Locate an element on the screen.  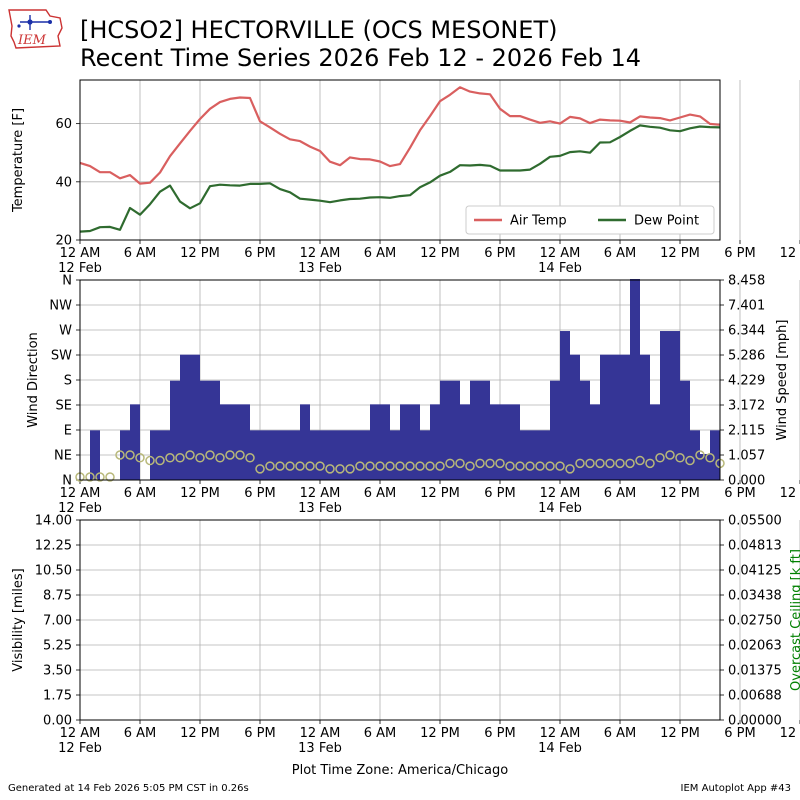
y-tick-label: 12.25 is located at coordinates (53, 546).